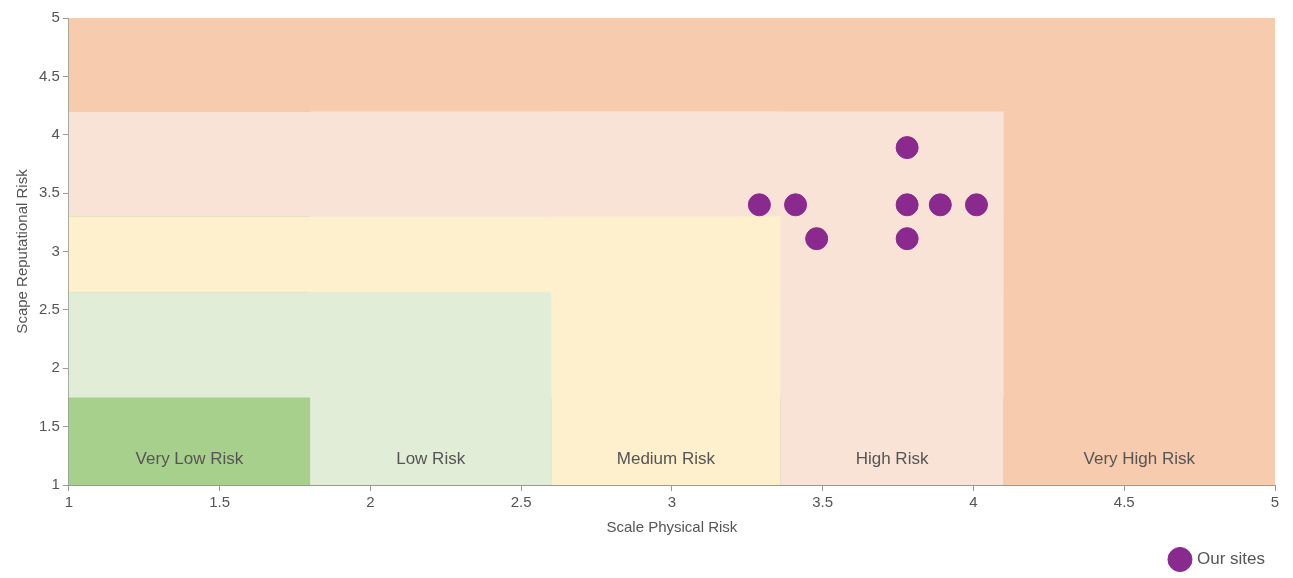  I want to click on x-tick-label: 1, so click(69, 502).